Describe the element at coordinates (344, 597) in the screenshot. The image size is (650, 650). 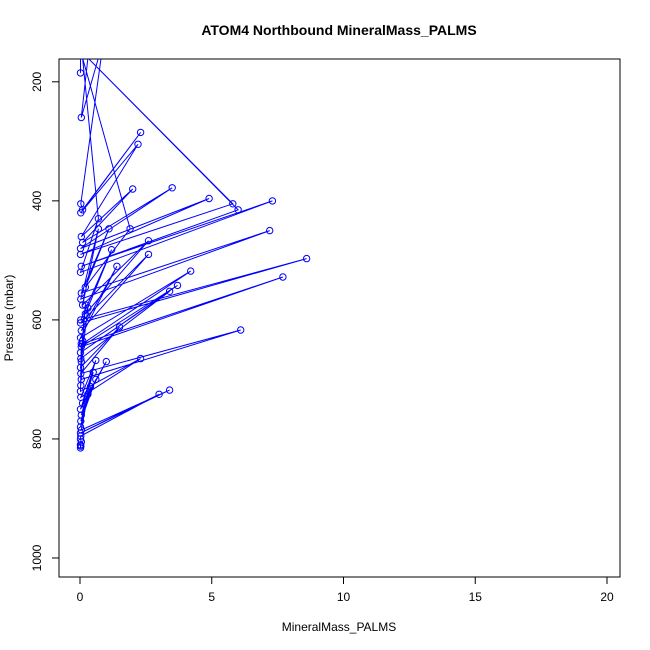
I see `x-tick-label: 10` at that location.